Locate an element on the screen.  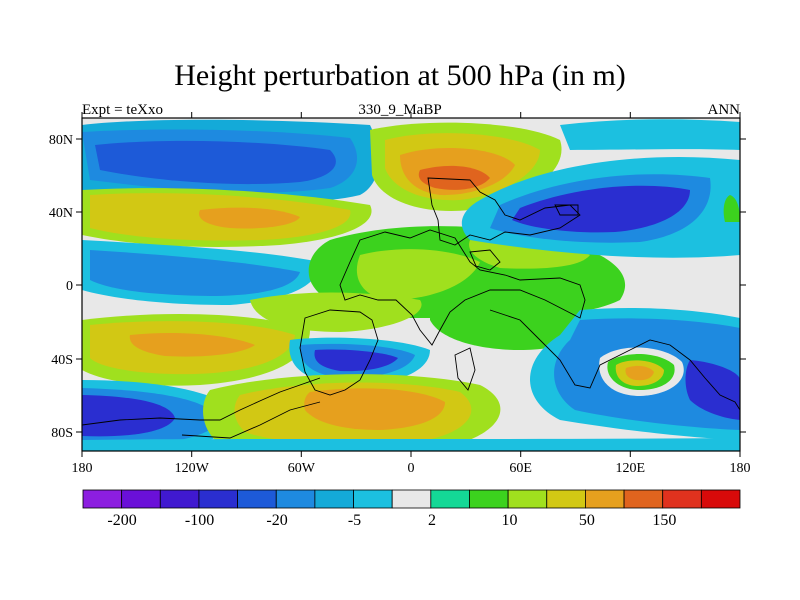
colorbar-label: 10 is located at coordinates (510, 520).